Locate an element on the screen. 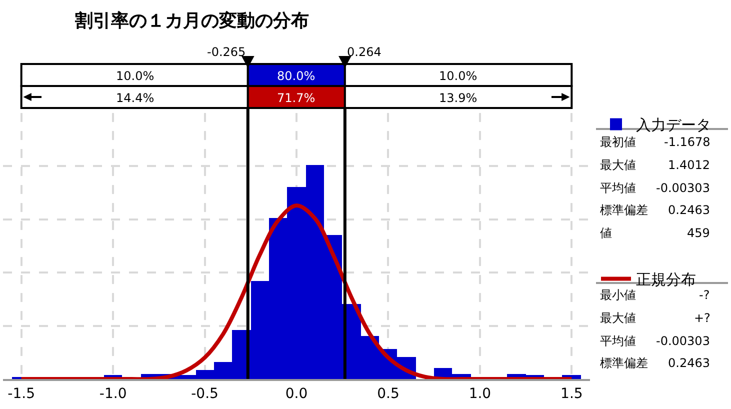  text: 80.0% is located at coordinates (296, 76).